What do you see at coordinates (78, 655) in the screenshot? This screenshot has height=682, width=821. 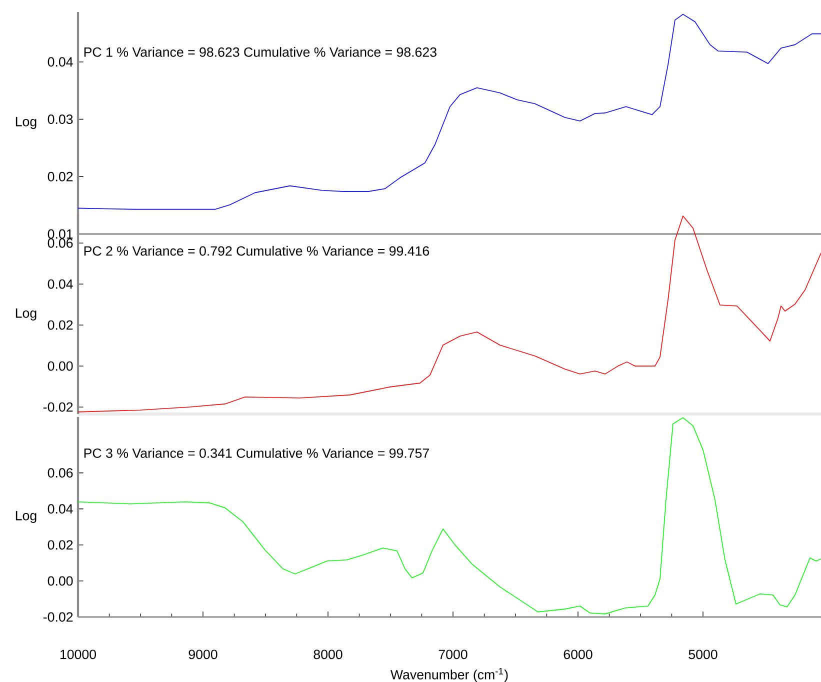 I see `x-tick-label: 10000` at bounding box center [78, 655].